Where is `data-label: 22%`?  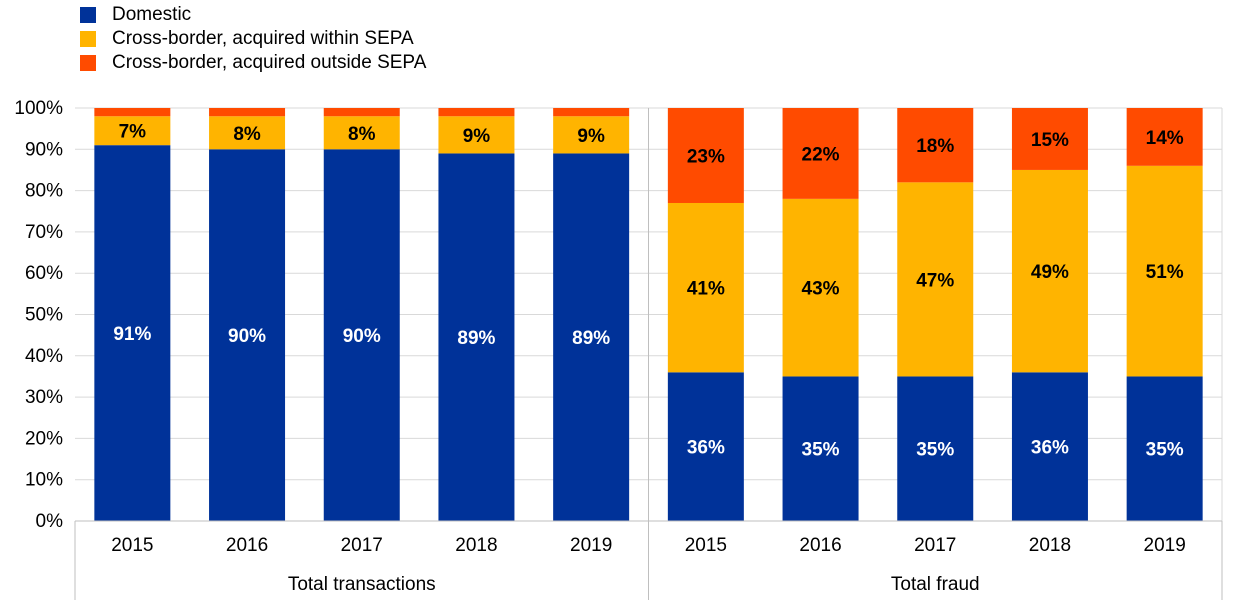 data-label: 22% is located at coordinates (821, 154).